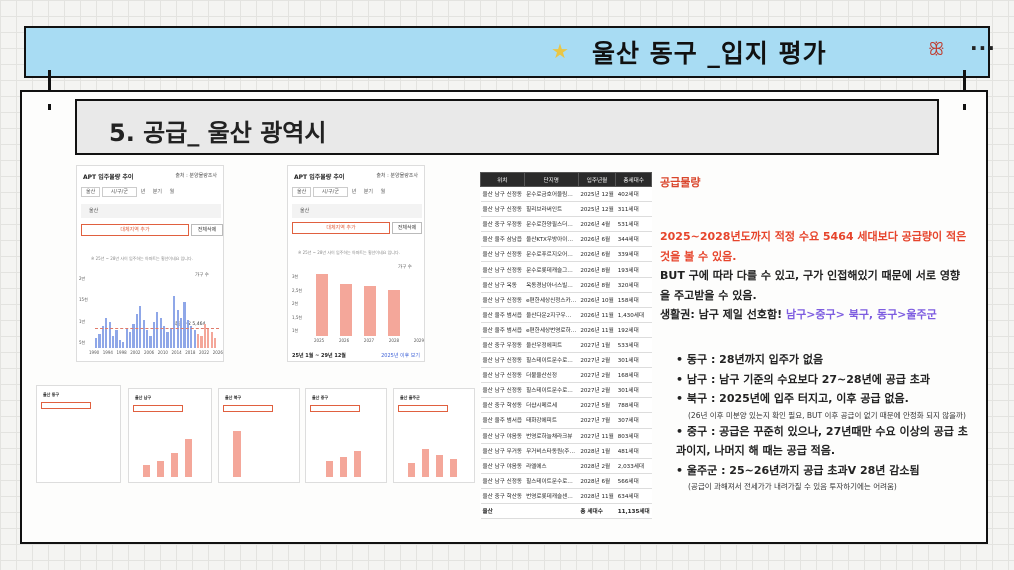  Describe the element at coordinates (566, 224) in the screenshot. I see `table-row: 울산 중구 우정동 문수로한양필스더… 2026년 4월 531세대` at that location.